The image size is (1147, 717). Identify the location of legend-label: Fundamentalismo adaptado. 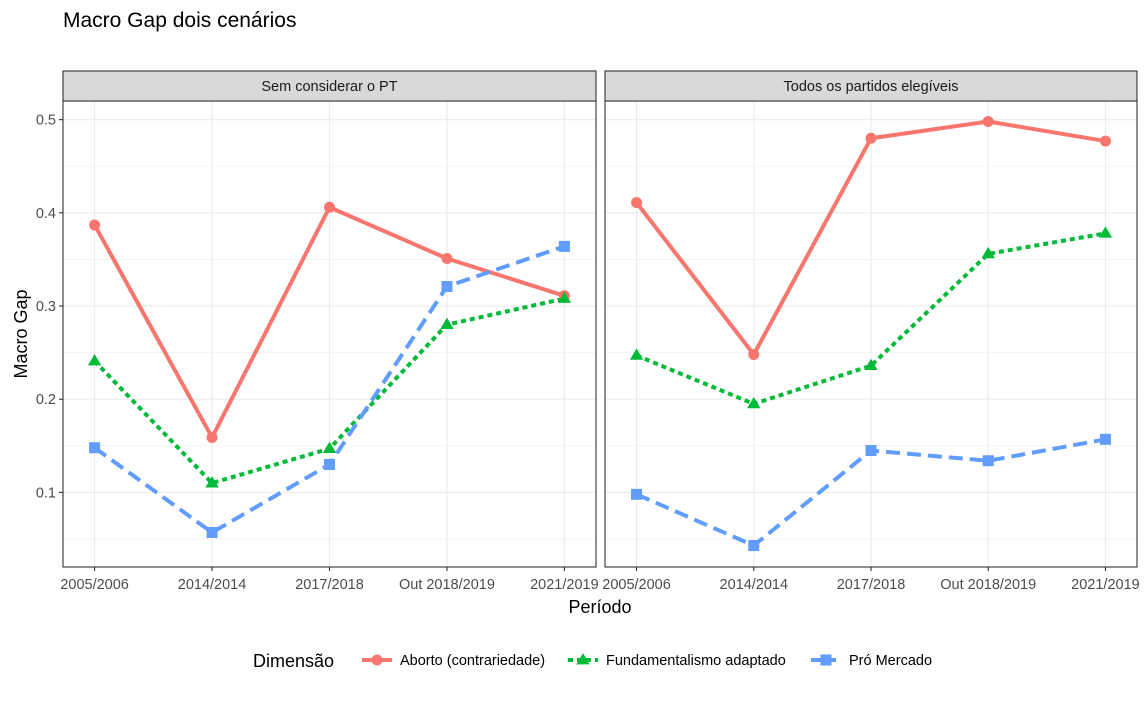
(696, 661).